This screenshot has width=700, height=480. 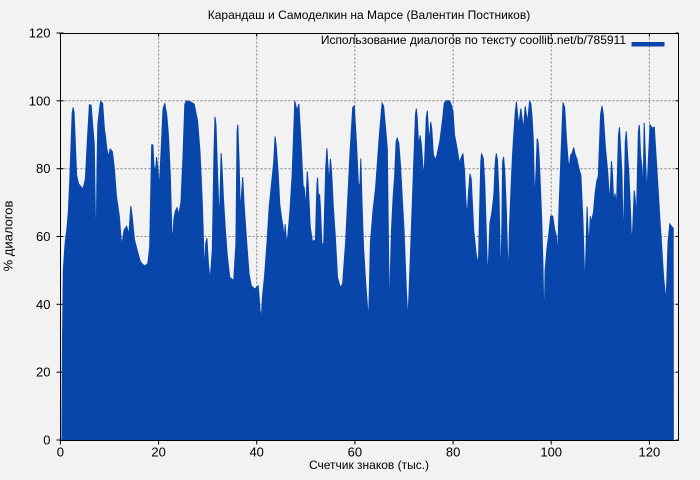 I want to click on svg-text: Счетчик знаков (тыс.), so click(x=369, y=465).